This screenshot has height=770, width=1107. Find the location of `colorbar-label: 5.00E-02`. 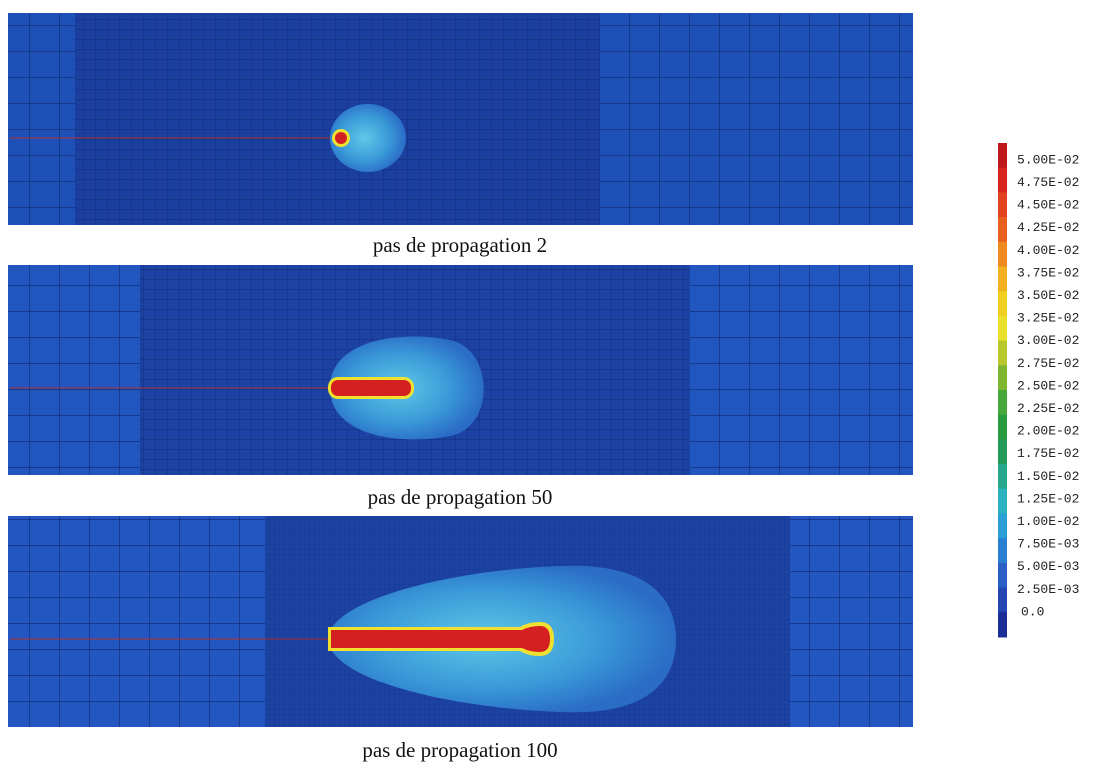

colorbar-label: 5.00E-02 is located at coordinates (1048, 159).